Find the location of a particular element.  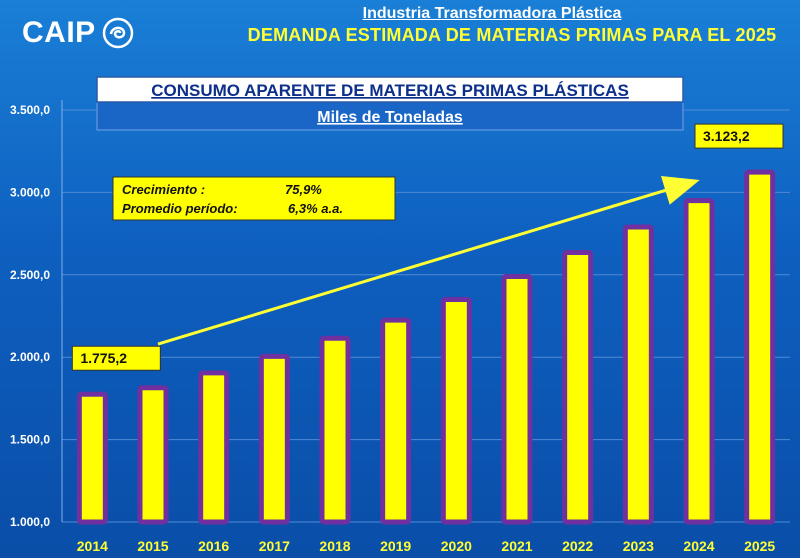

y-tick-label: 2.000,0 is located at coordinates (30, 357).